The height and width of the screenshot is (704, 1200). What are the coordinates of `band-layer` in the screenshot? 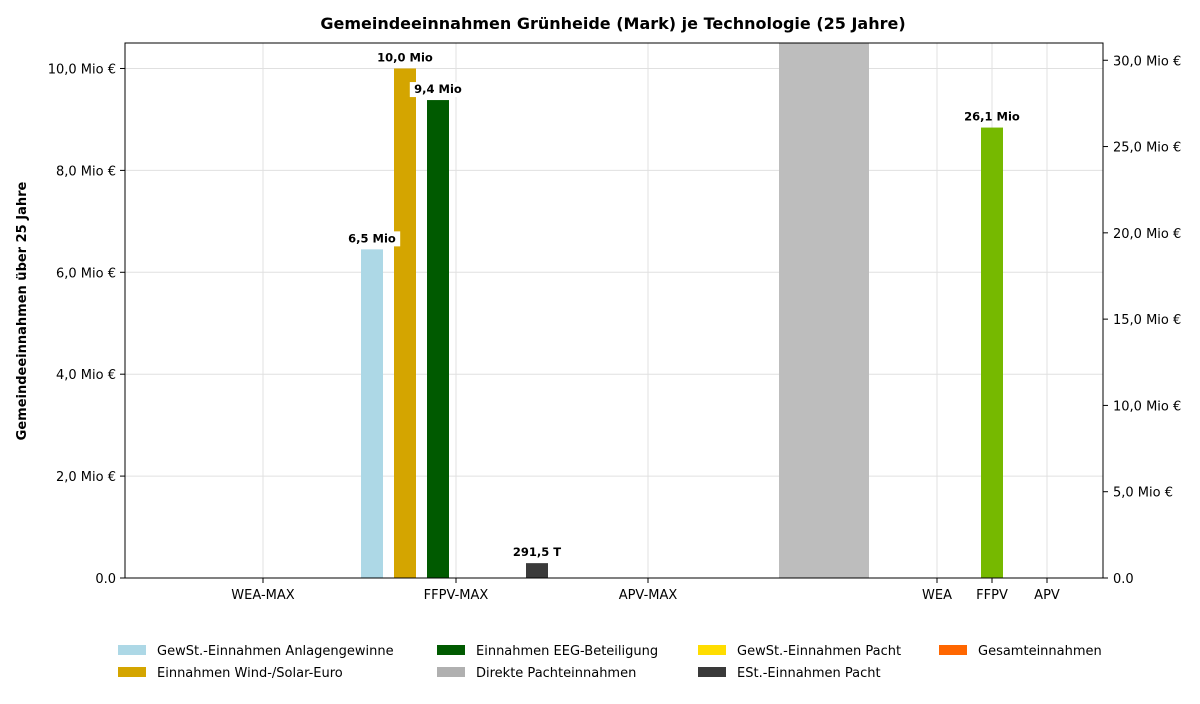 It's located at (824, 310).